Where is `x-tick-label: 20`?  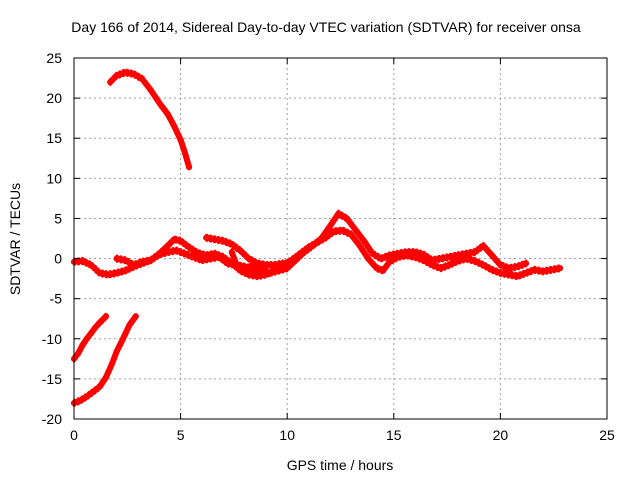
x-tick-label: 20 is located at coordinates (501, 435).